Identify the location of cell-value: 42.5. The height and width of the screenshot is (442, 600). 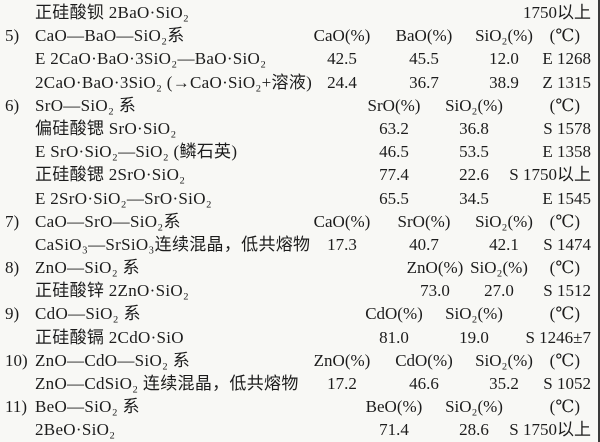
(342, 59).